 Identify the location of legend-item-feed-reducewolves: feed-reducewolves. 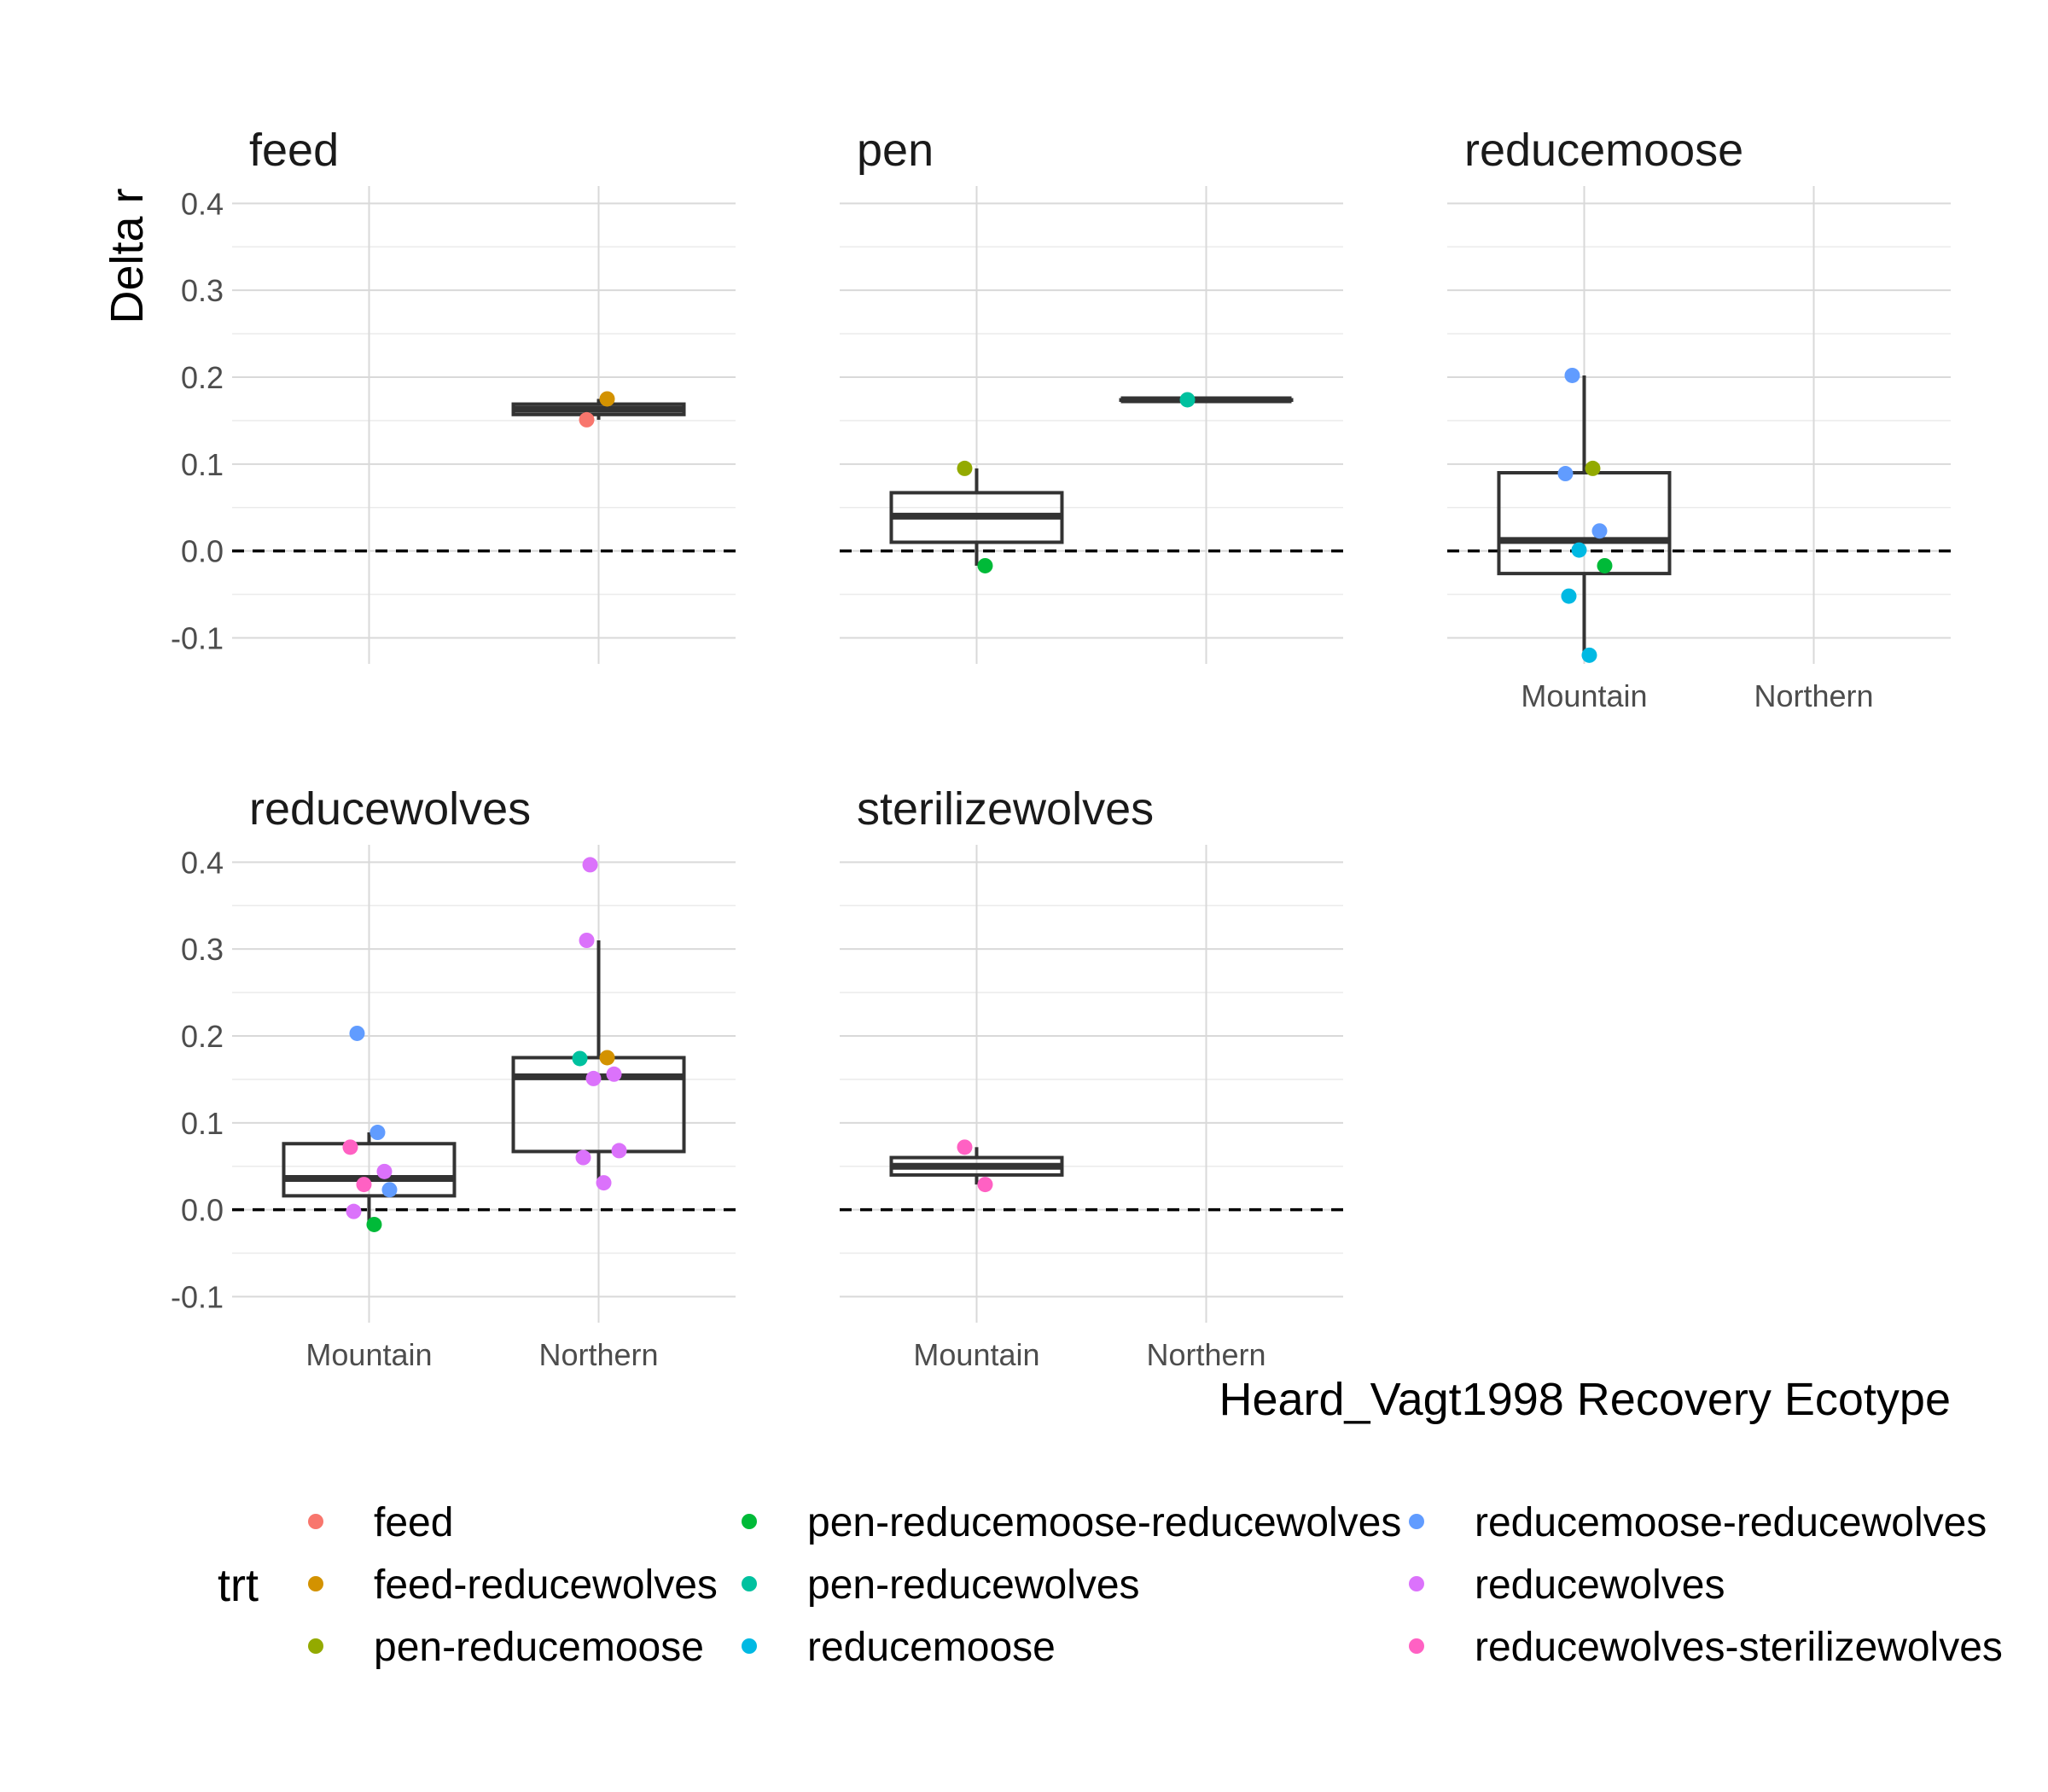
(513, 1585).